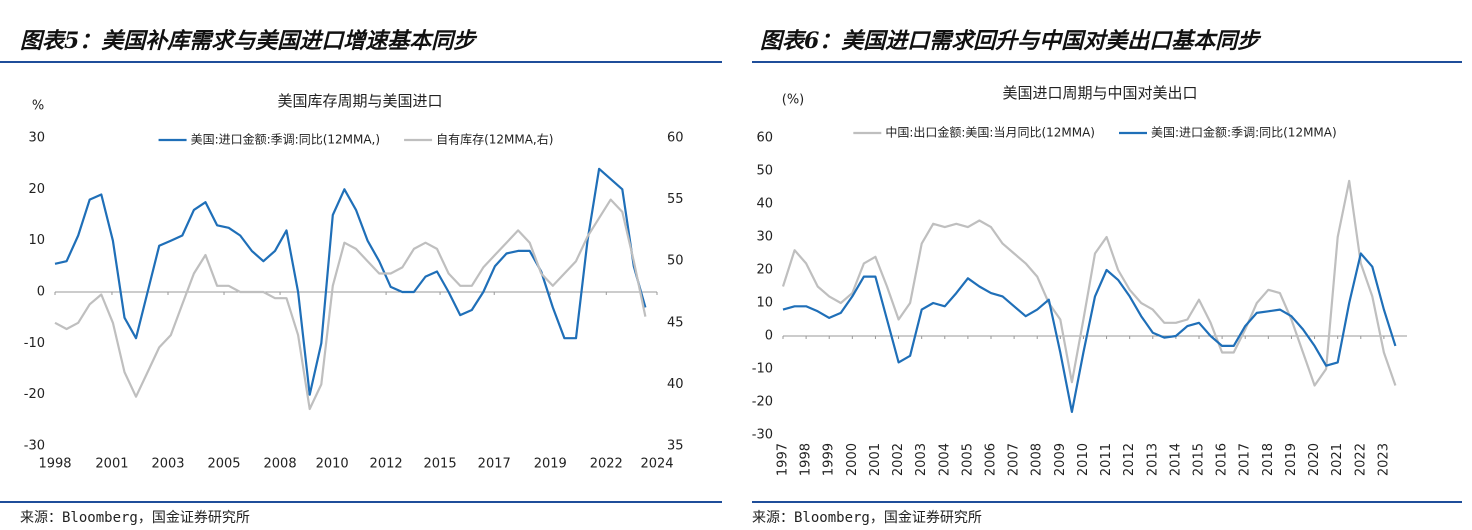  Describe the element at coordinates (1268, 459) in the screenshot. I see `x-tick-label: 2018` at that location.